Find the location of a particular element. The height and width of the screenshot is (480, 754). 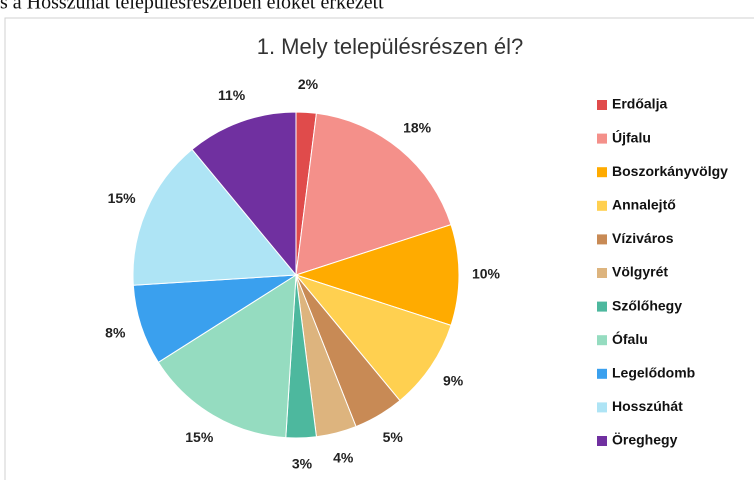

data-label: 4% is located at coordinates (343, 458).